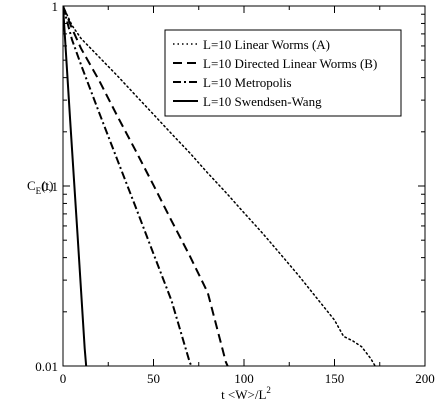 This screenshot has height=404, width=436. What do you see at coordinates (46, 366) in the screenshot?
I see `y-tick-label: 0.01` at bounding box center [46, 366].